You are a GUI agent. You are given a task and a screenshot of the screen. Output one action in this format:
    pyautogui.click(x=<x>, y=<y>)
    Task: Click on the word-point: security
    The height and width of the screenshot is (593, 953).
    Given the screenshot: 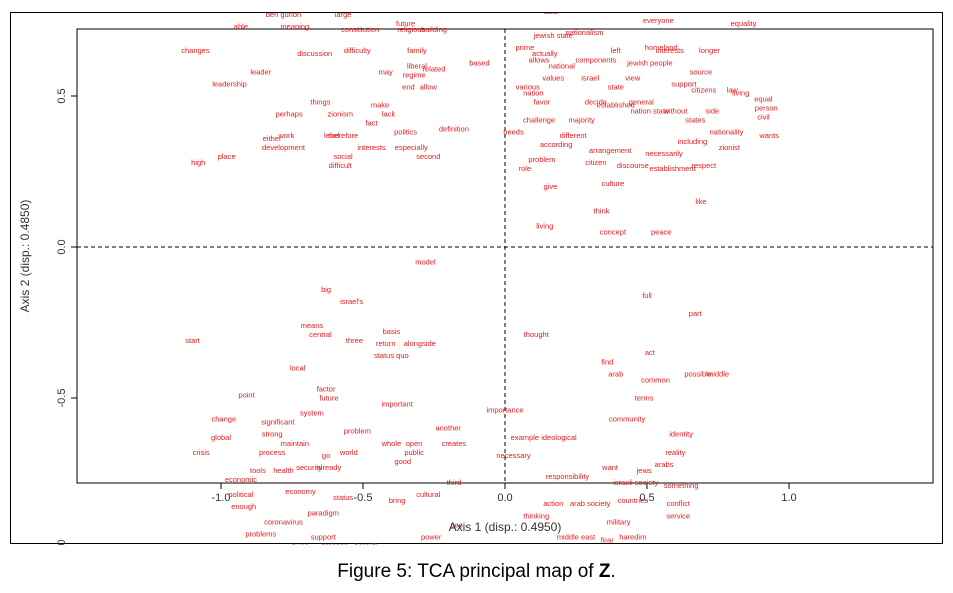 What is the action you would take?
    pyautogui.click(x=309, y=467)
    